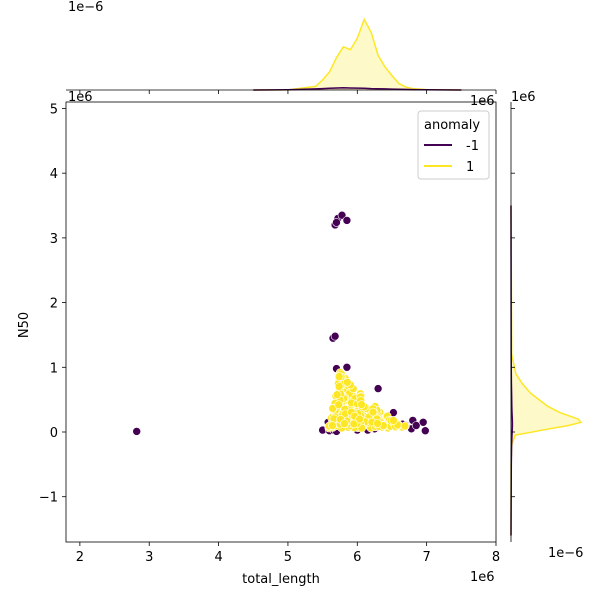 This screenshot has height=600, width=600. What do you see at coordinates (54, 174) in the screenshot?
I see `y-tick-label: 4` at bounding box center [54, 174].